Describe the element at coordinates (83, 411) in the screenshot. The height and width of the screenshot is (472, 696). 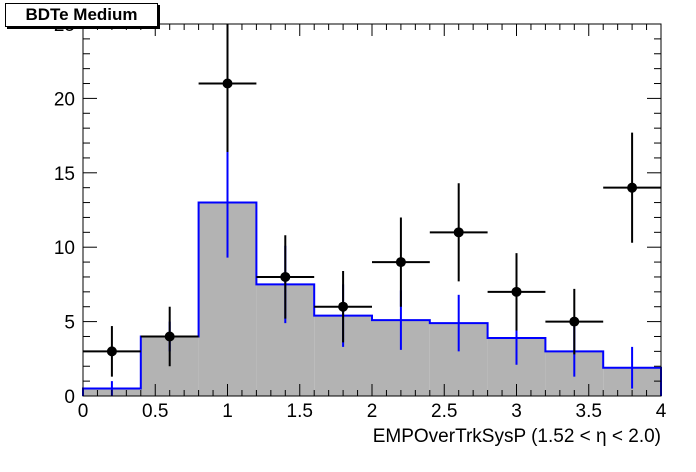
I see `x-tick-label: 0` at that location.